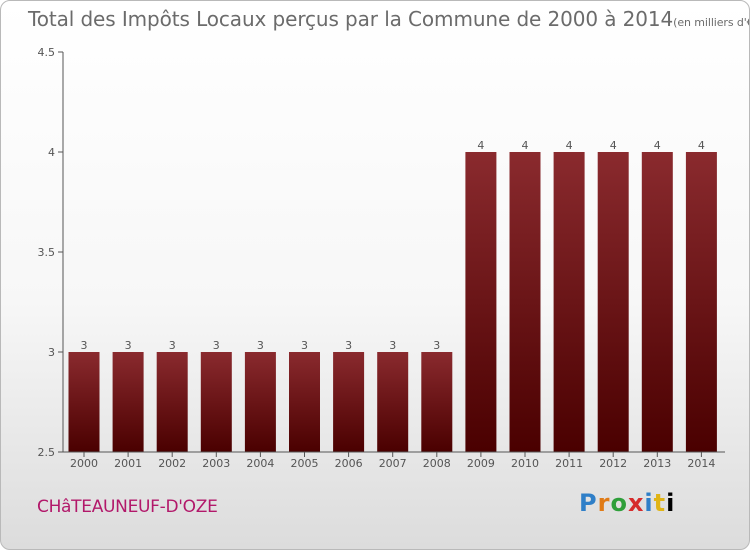  I want to click on x-tick-label: 2014, so click(701, 463).